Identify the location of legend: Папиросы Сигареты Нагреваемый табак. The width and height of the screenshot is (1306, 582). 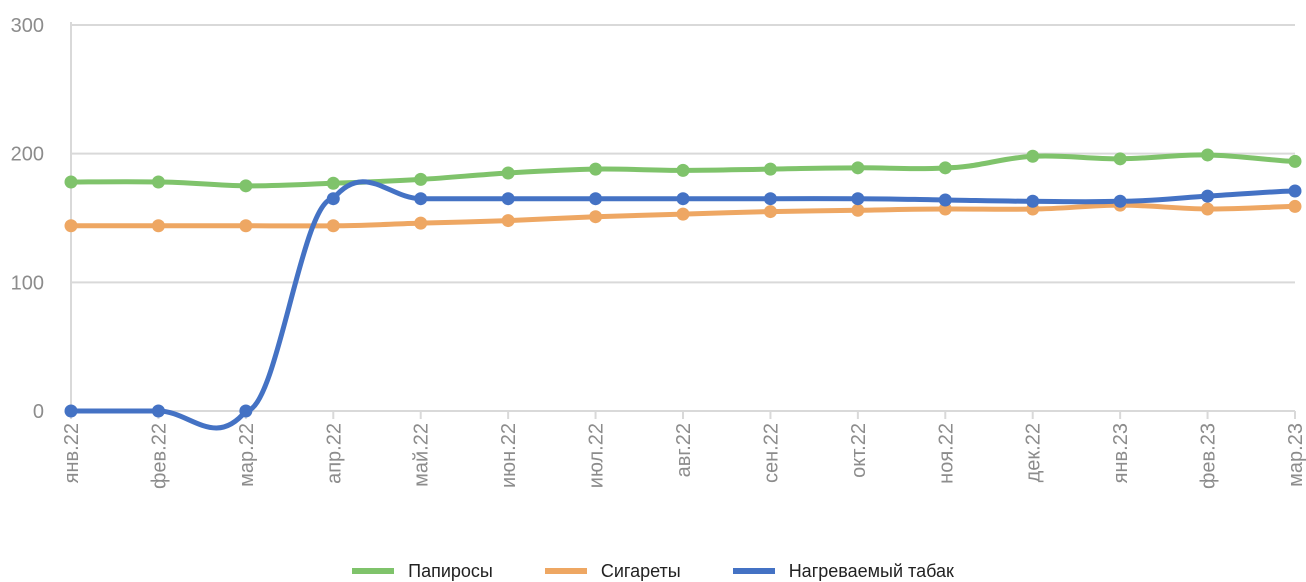
(653, 571).